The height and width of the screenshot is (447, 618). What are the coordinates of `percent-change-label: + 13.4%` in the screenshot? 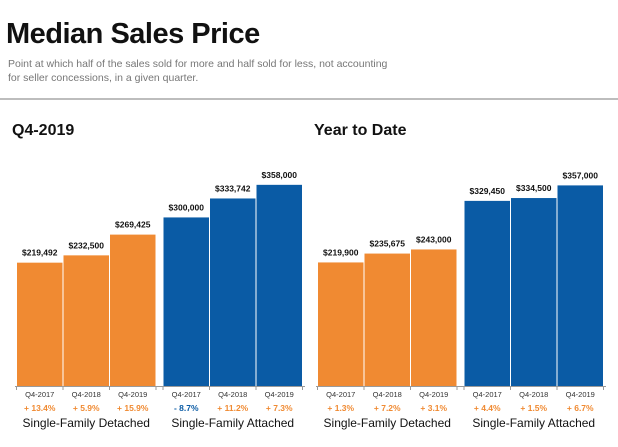 It's located at (40, 408).